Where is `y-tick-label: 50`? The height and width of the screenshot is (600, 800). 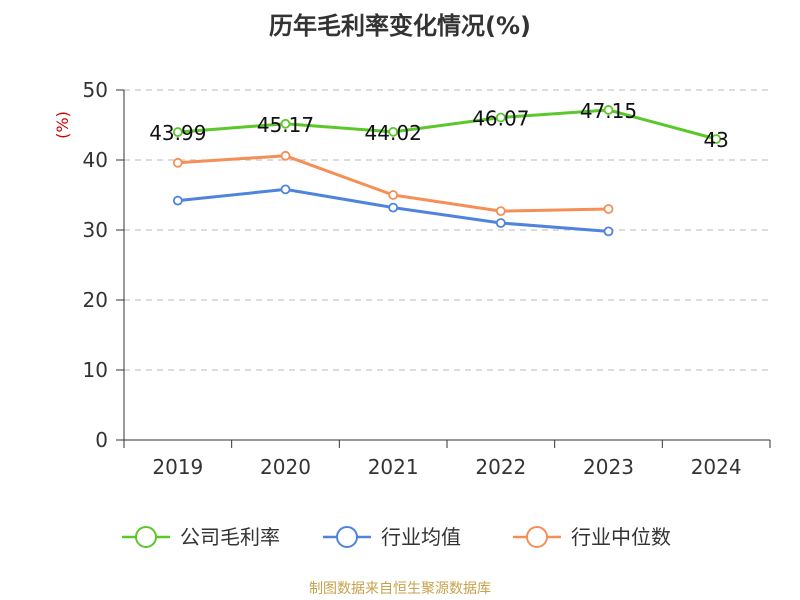 y-tick-label: 50 is located at coordinates (95, 90).